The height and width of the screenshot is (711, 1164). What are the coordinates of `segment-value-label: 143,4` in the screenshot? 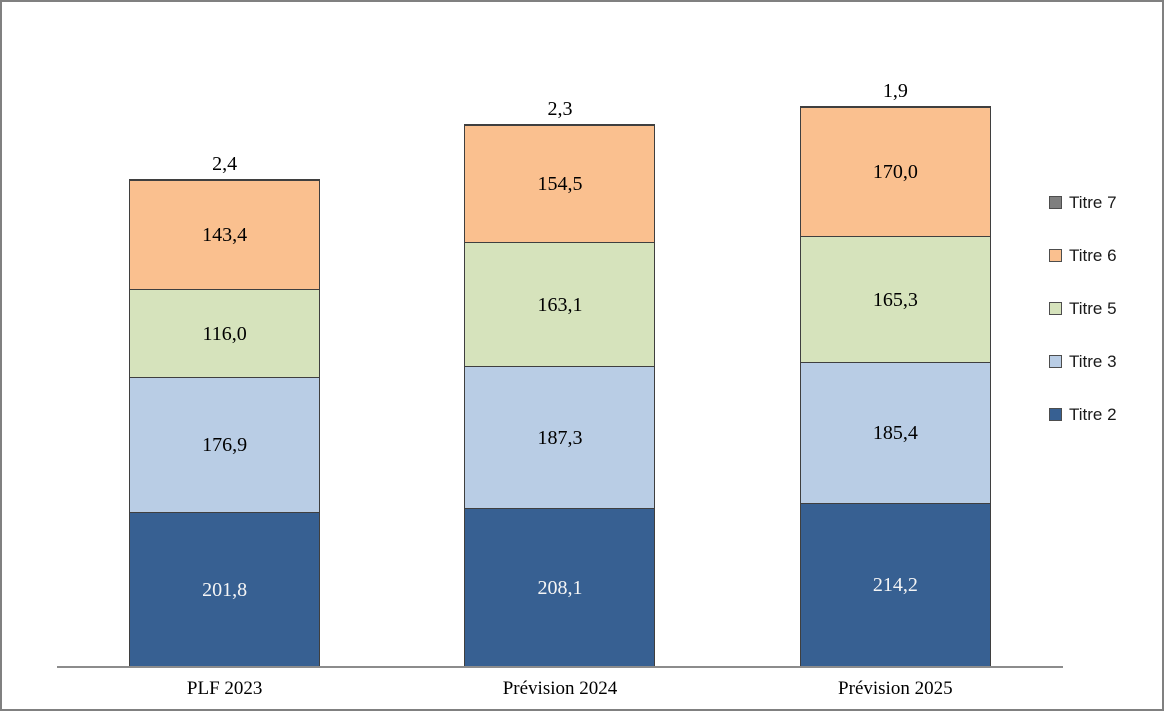 It's located at (225, 235).